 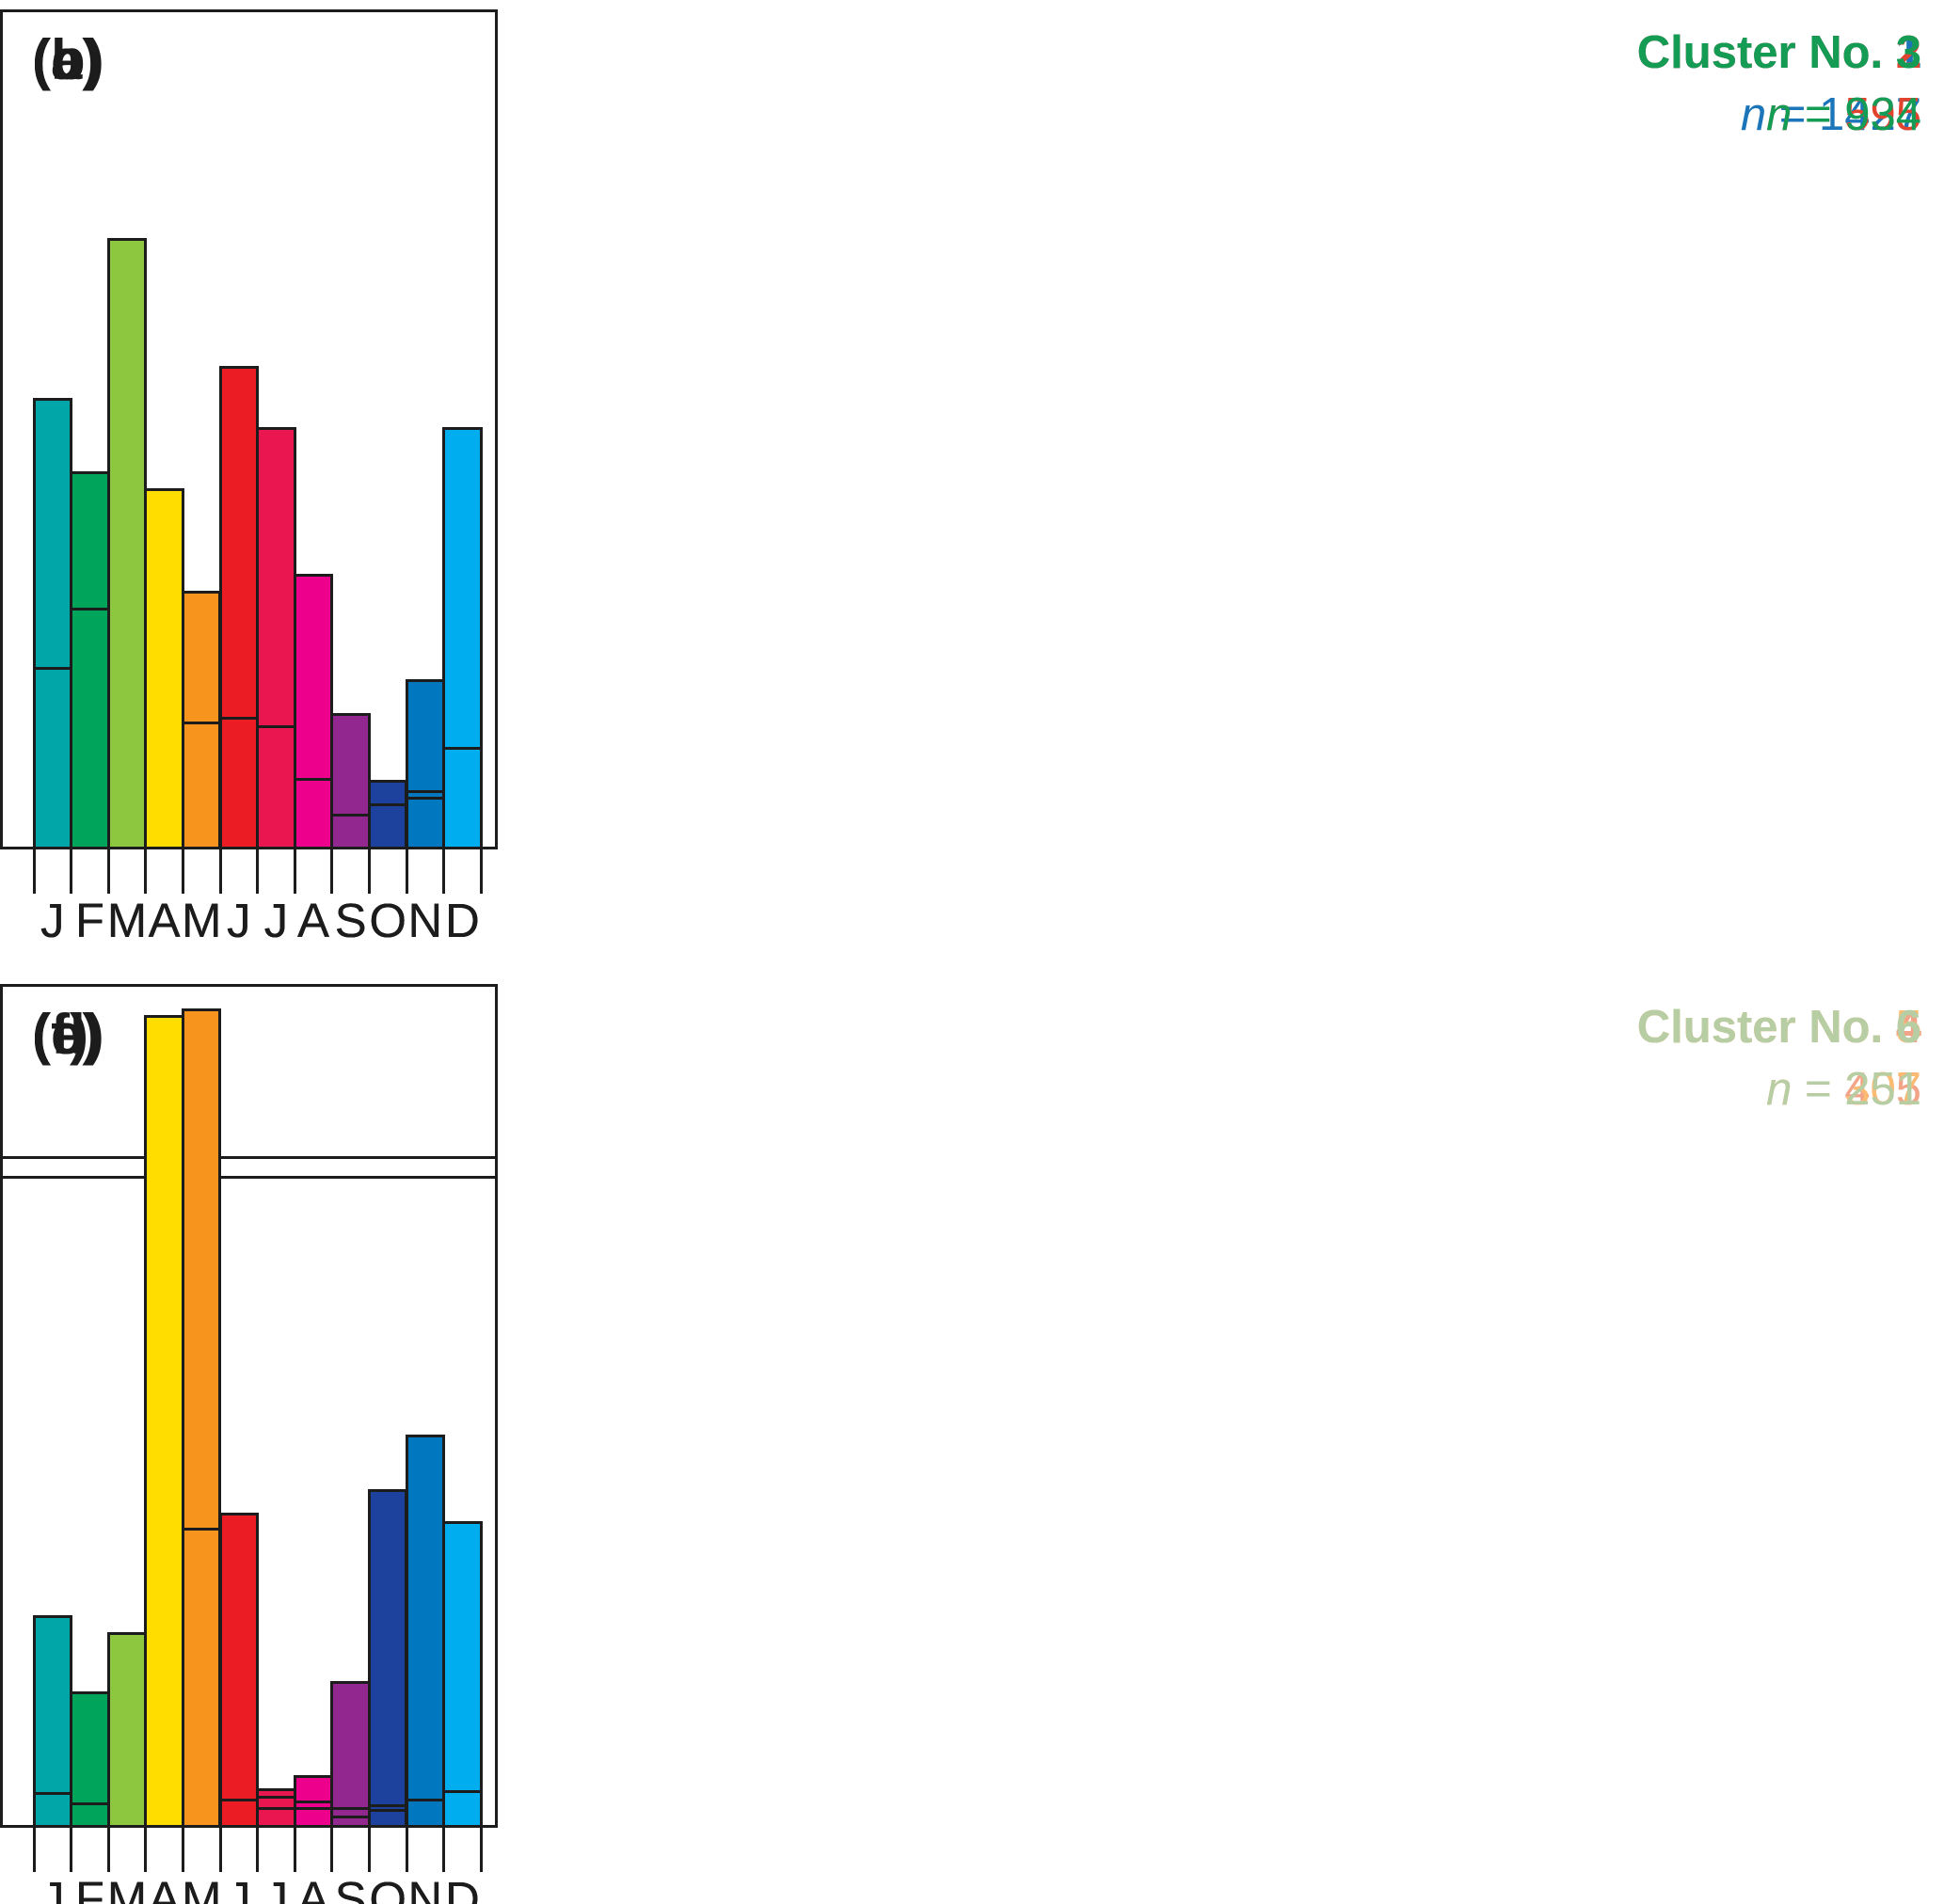 What do you see at coordinates (1778, 53) in the screenshot?
I see `cluster-title: Cluster No. 3` at bounding box center [1778, 53].